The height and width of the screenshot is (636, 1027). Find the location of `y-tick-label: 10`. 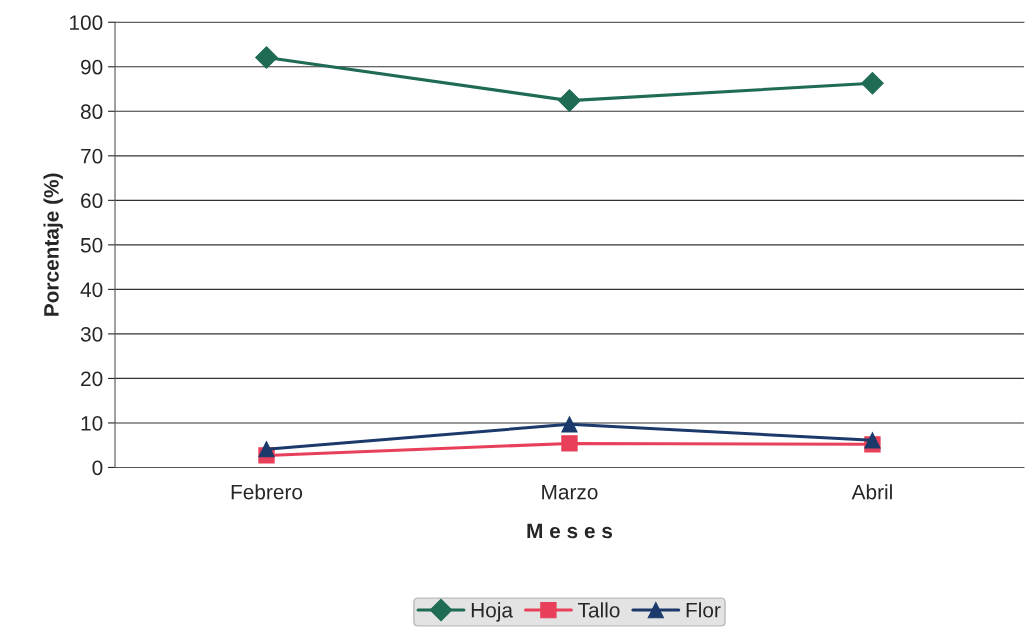

y-tick-label: 10 is located at coordinates (92, 423).